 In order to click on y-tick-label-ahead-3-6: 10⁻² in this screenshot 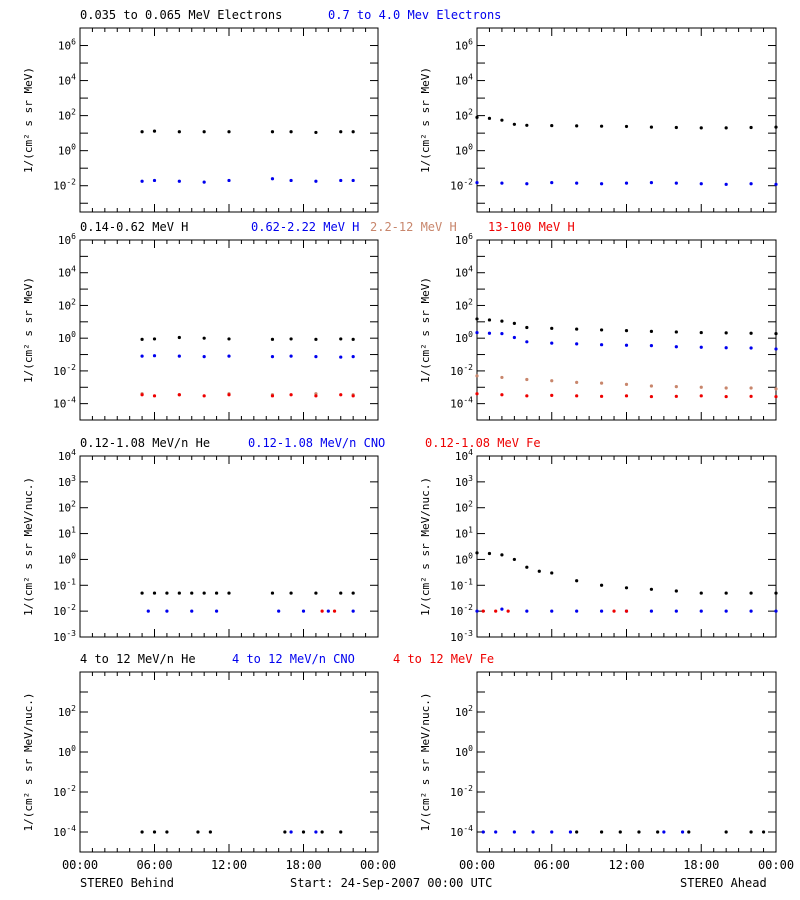, I will do `click(461, 610)`.